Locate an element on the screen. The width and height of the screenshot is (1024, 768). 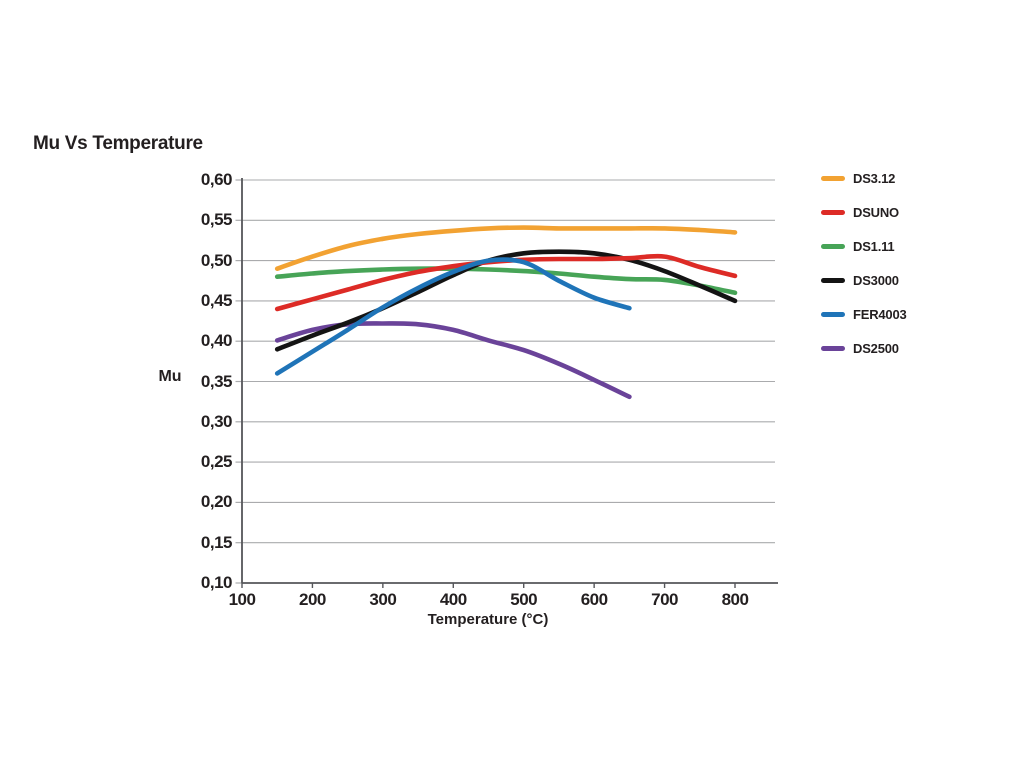
y-tick-label: 0,10 is located at coordinates (216, 582).